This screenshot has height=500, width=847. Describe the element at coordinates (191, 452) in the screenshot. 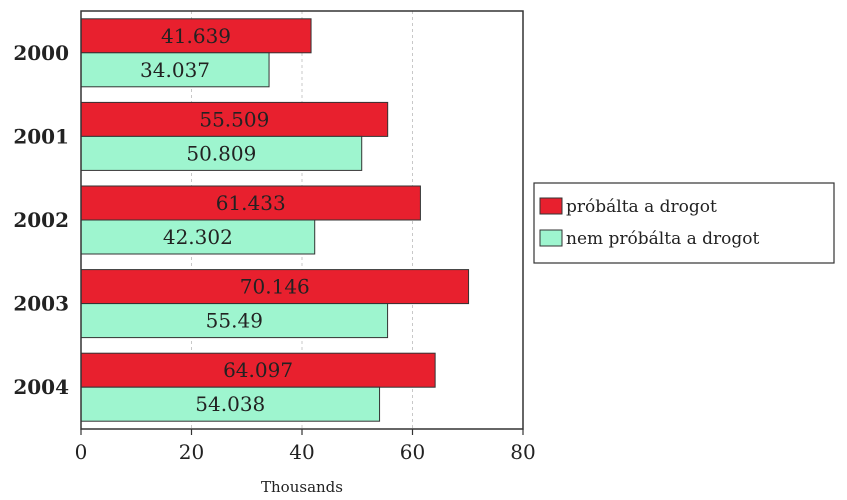

I see `x-tick-label: 20` at that location.